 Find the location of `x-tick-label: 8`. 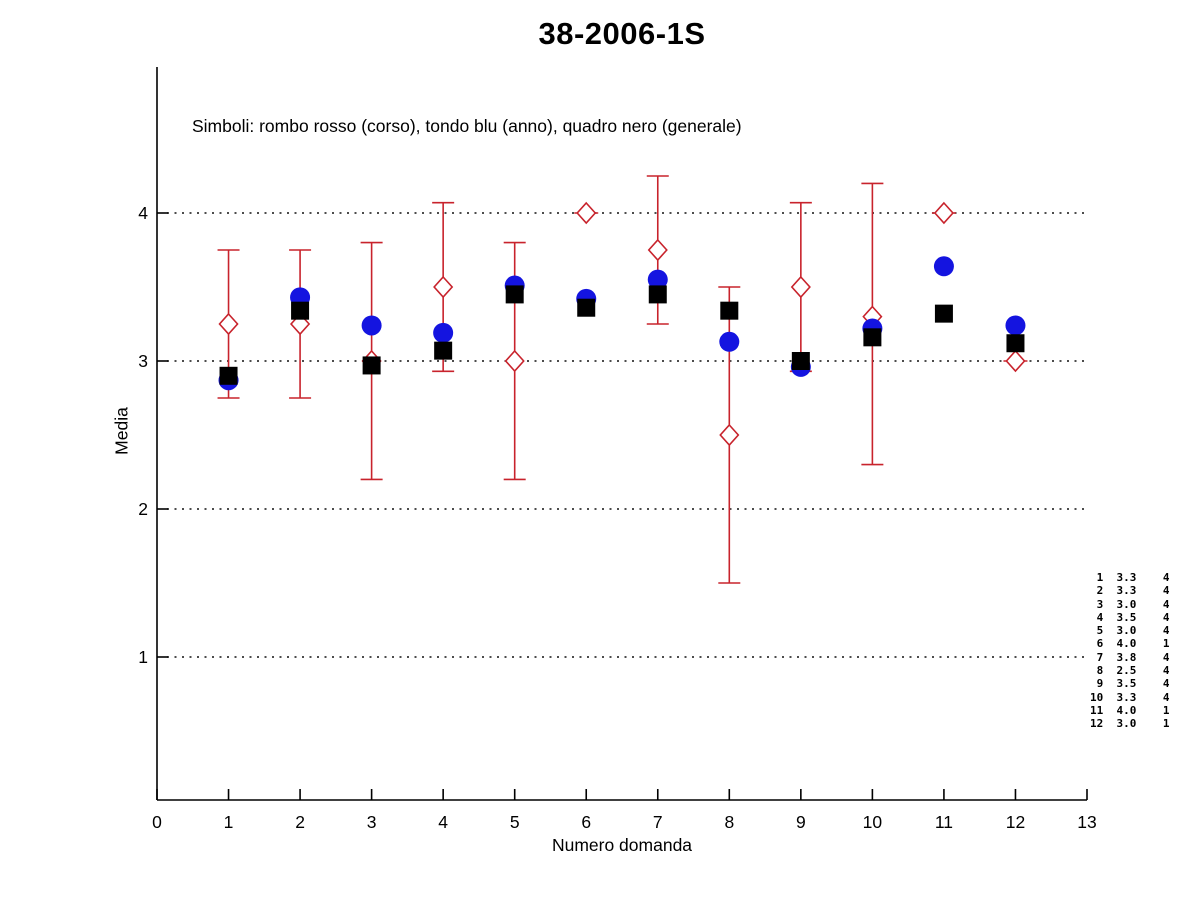

x-tick-label: 8 is located at coordinates (729, 822).